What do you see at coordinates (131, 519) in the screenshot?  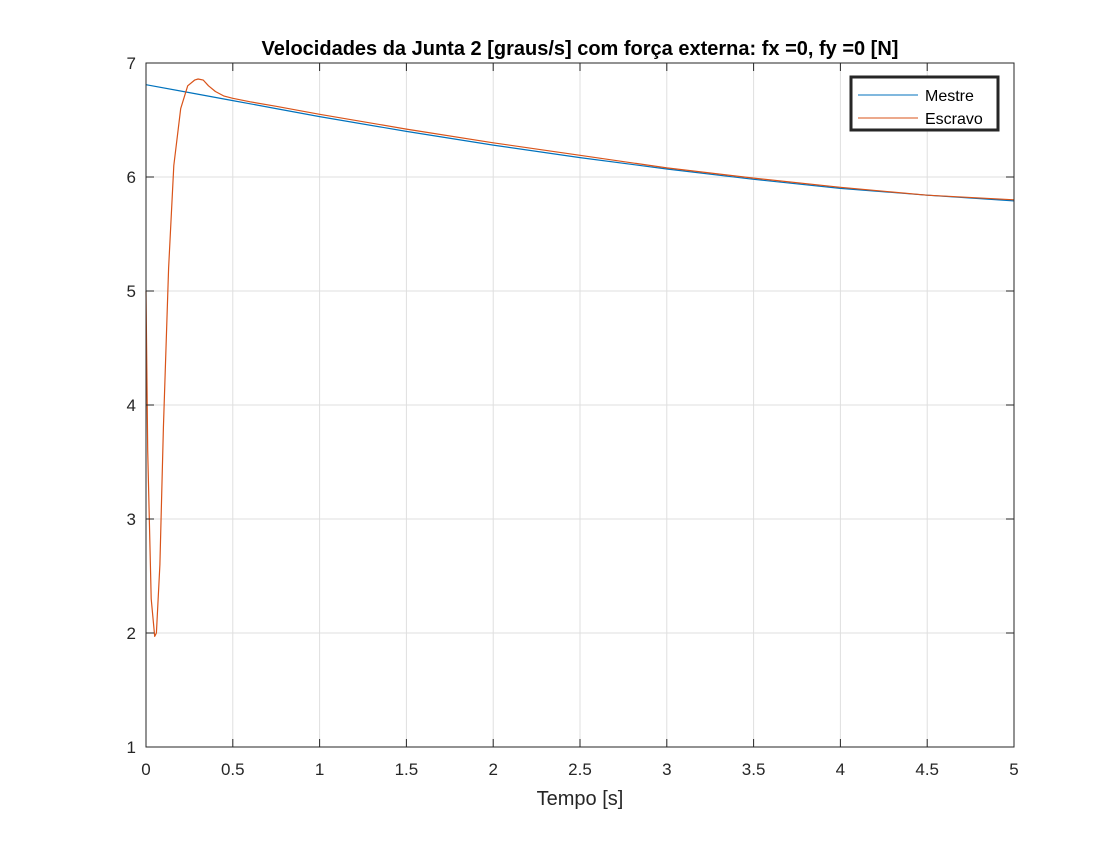 I see `y-tick-label: 3` at bounding box center [131, 519].